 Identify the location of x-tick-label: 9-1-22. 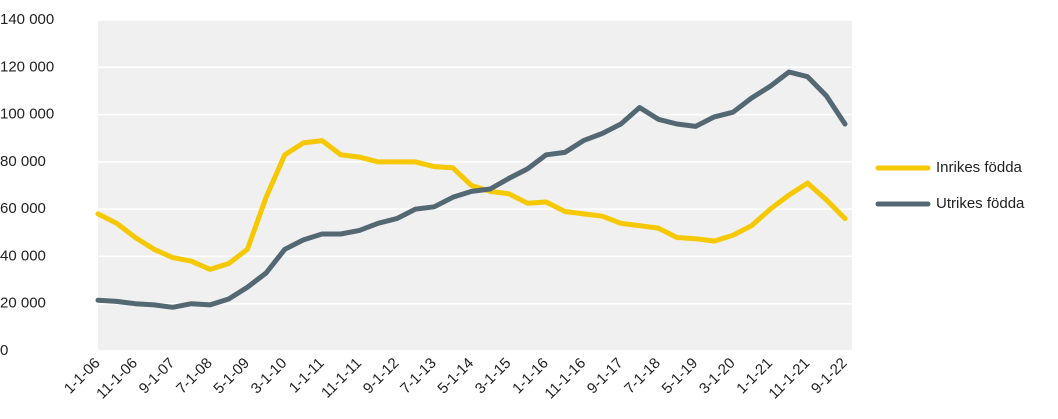
(829, 376).